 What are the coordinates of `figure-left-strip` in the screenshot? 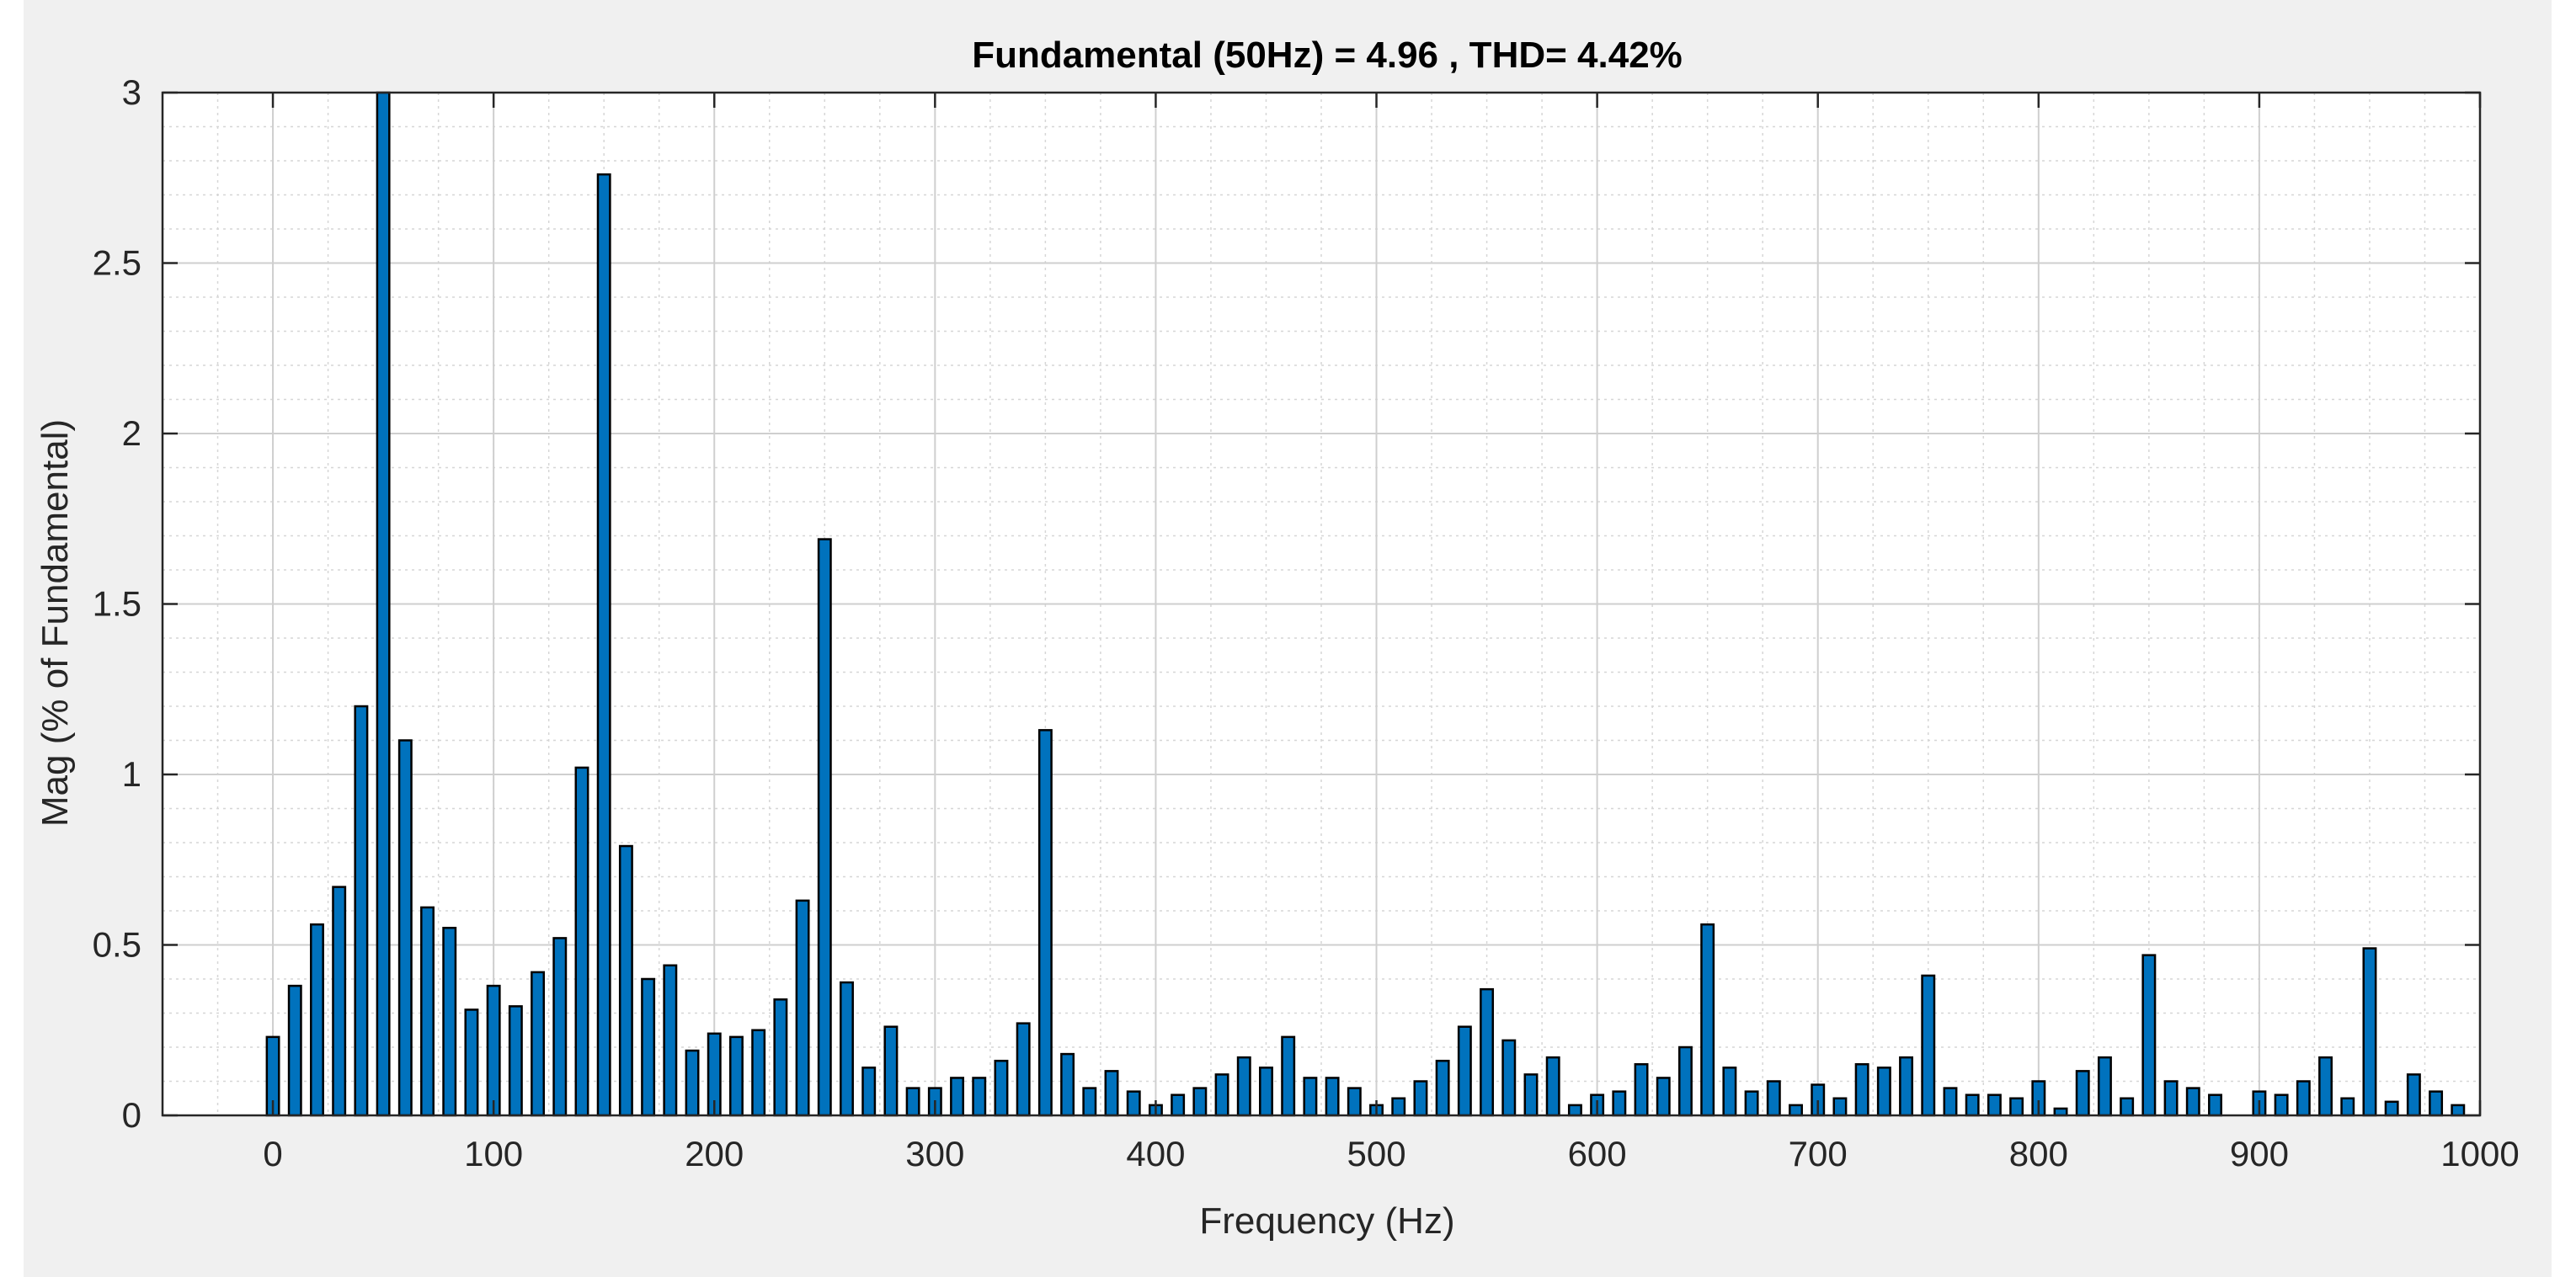 It's located at (12, 638).